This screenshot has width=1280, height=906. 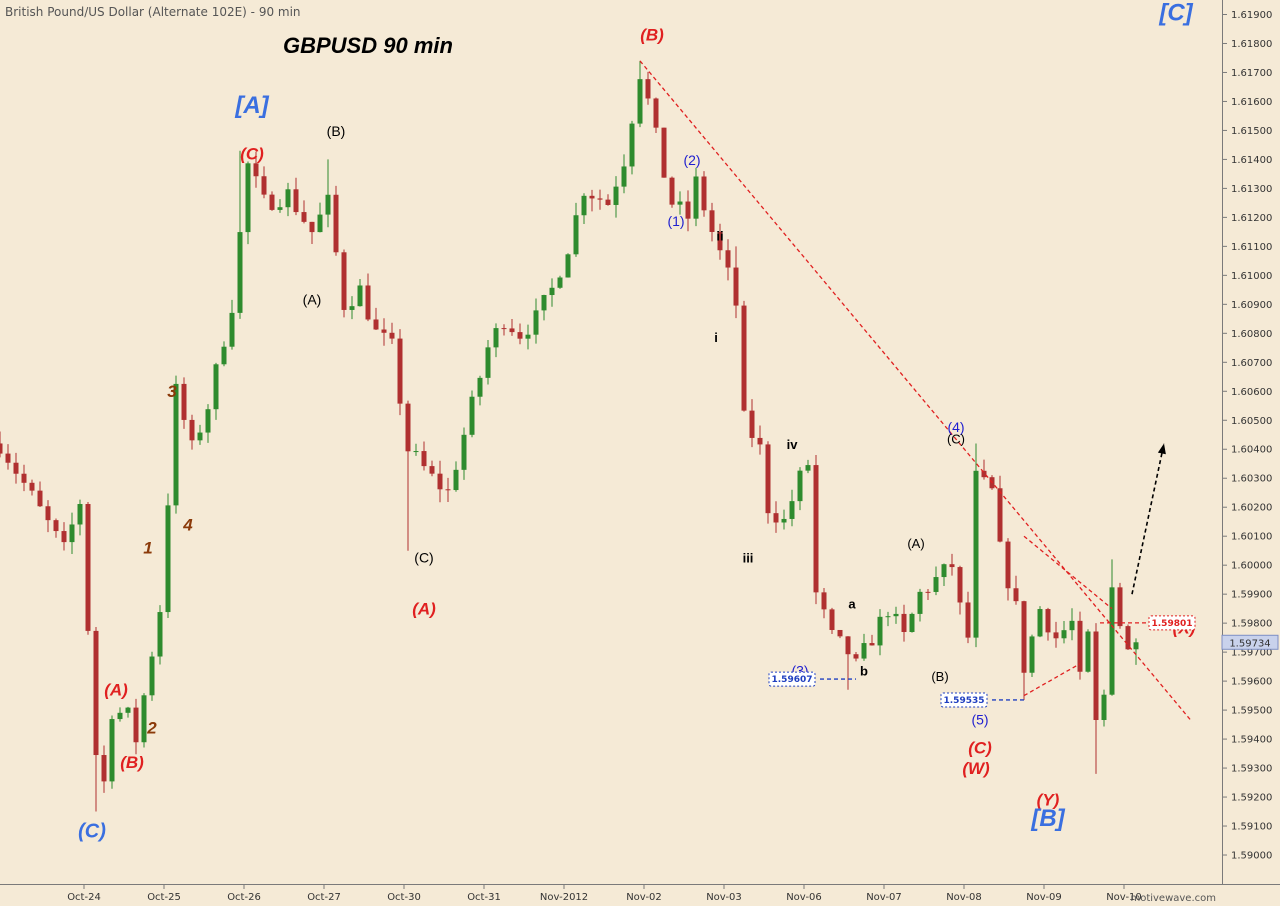 What do you see at coordinates (1251, 102) in the screenshot?
I see `y-tick-label: 1.61600` at bounding box center [1251, 102].